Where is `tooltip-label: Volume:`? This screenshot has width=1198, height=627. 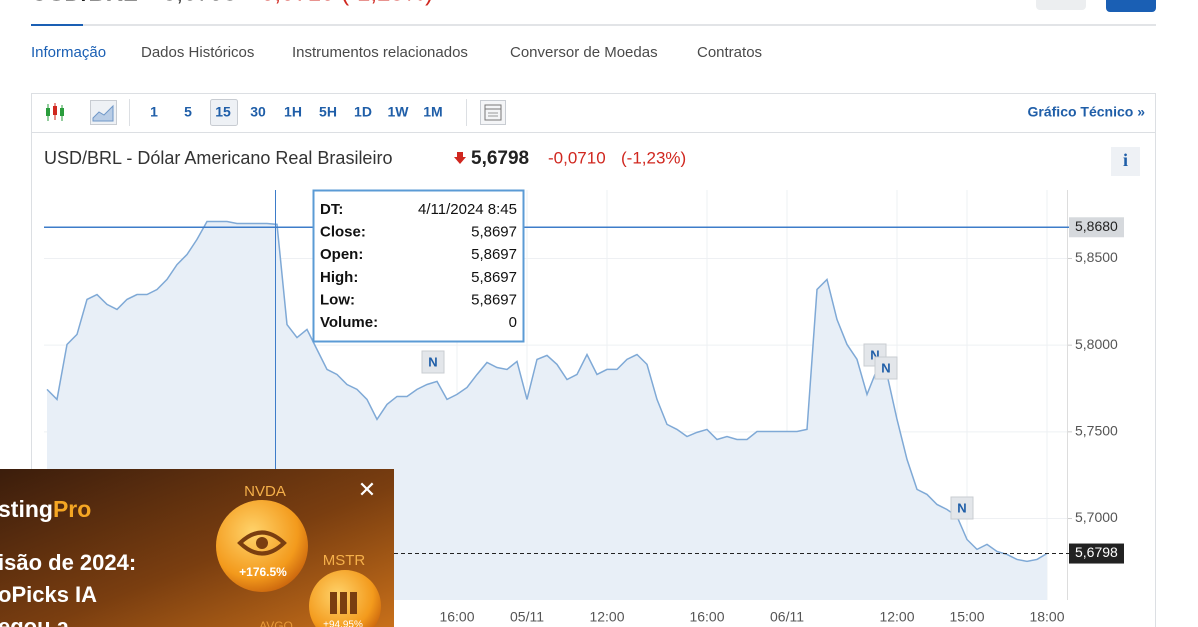
tooltip-label: Volume: is located at coordinates (349, 322).